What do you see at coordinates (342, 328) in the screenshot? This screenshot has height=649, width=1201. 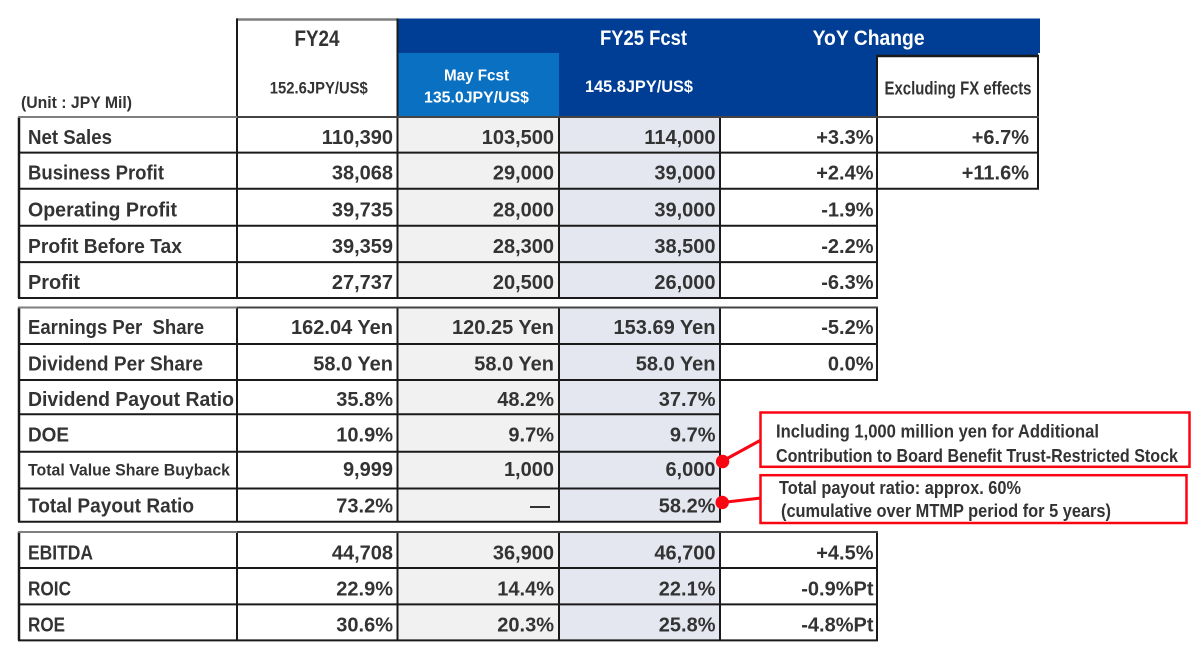 I see `svg-text: 162.04 Yen` at bounding box center [342, 328].